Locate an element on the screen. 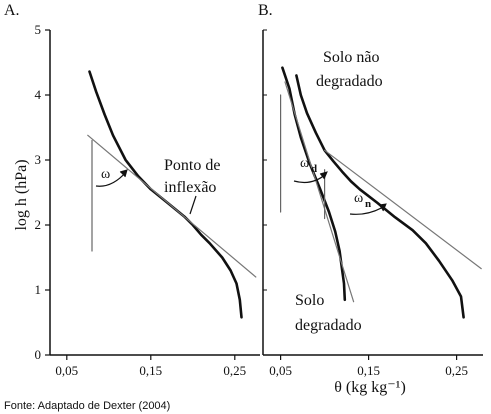 The width and height of the screenshot is (491, 414). omega-label-a: ω is located at coordinates (105, 174).